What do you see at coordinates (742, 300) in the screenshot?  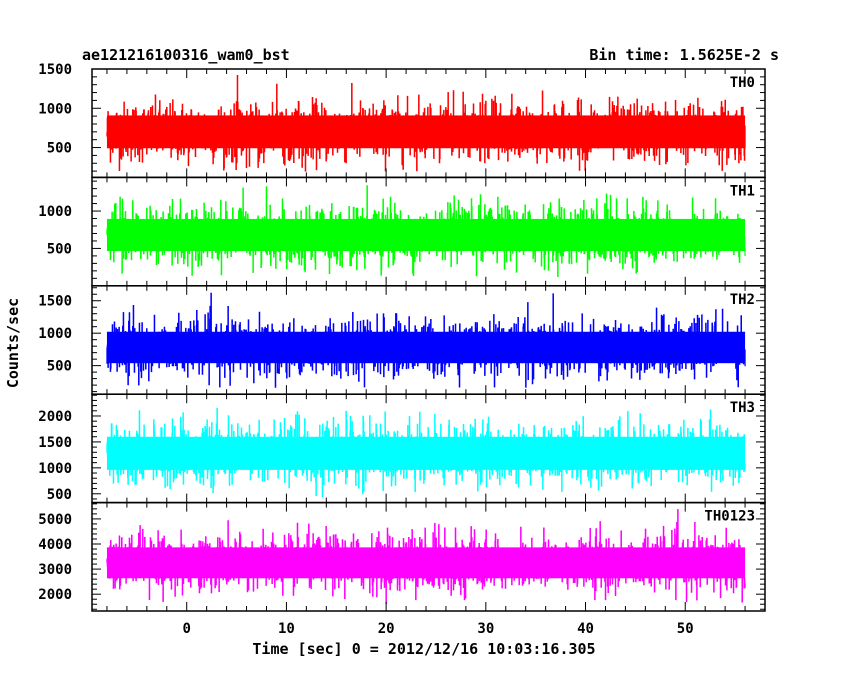 I see `panel-label-th2: TH2` at bounding box center [742, 300].